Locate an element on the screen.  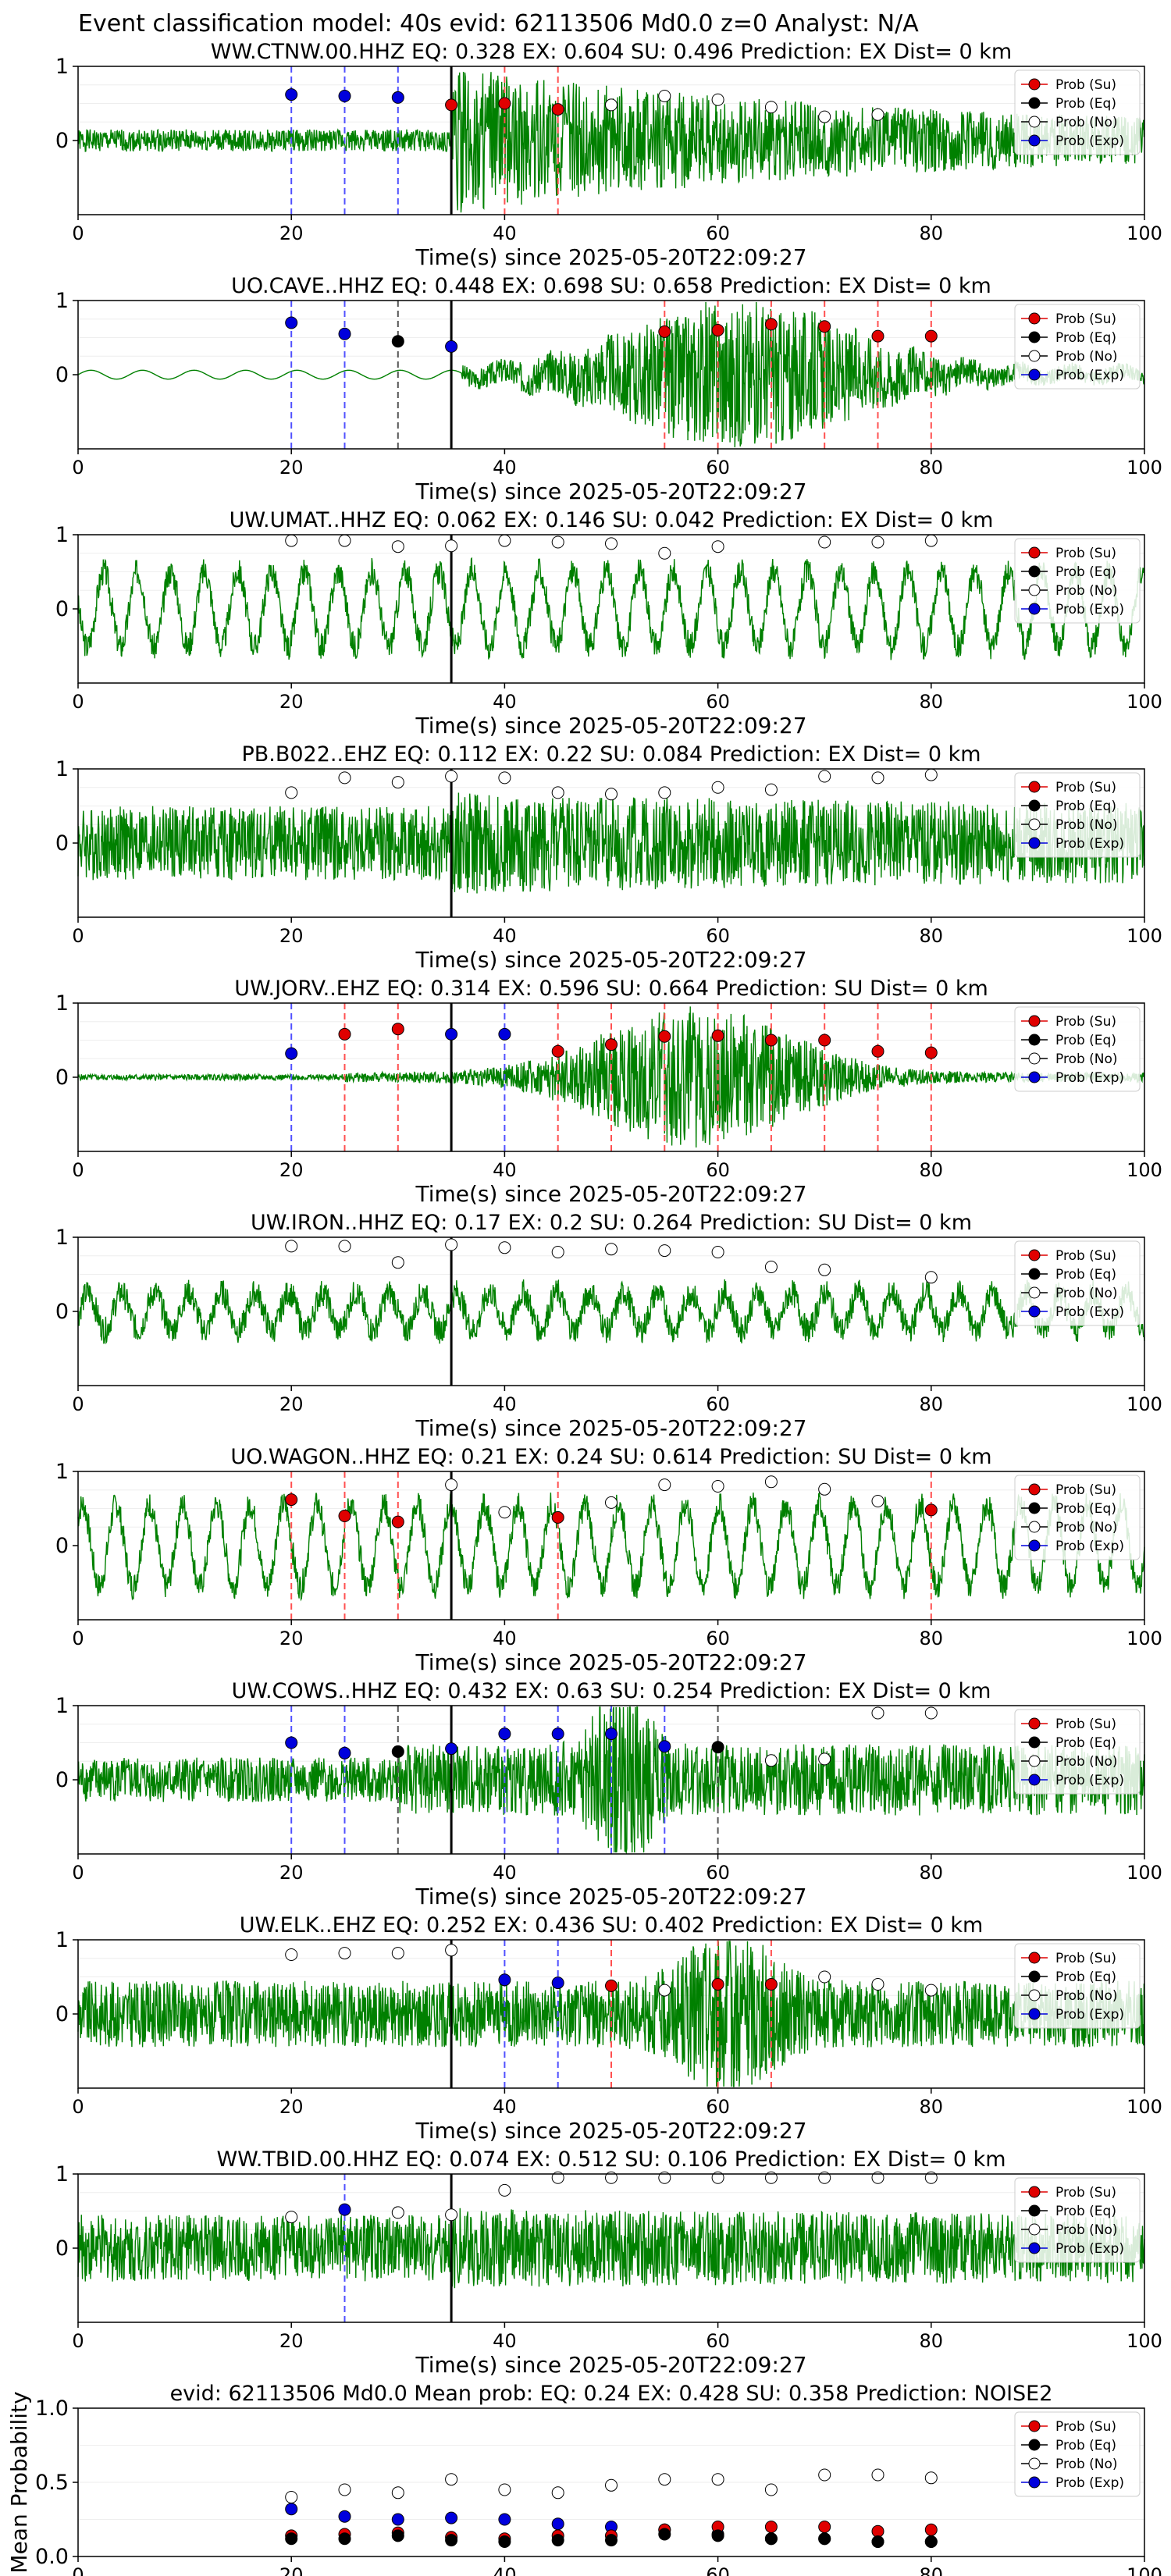
legend-swatch-exp is located at coordinates (1034, 843).